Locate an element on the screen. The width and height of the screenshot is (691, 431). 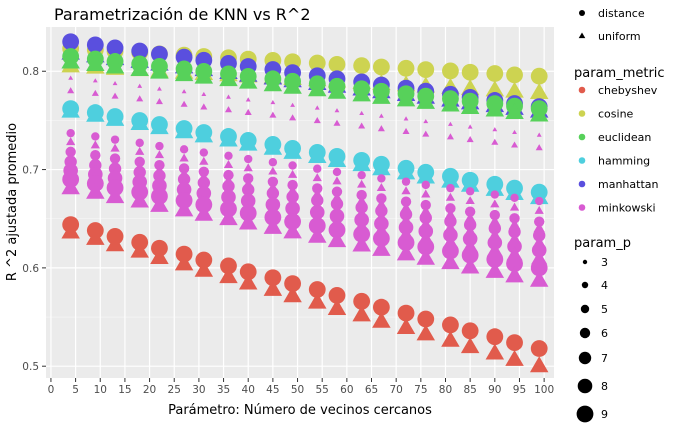
legend-label: minkowski is located at coordinates (627, 208).